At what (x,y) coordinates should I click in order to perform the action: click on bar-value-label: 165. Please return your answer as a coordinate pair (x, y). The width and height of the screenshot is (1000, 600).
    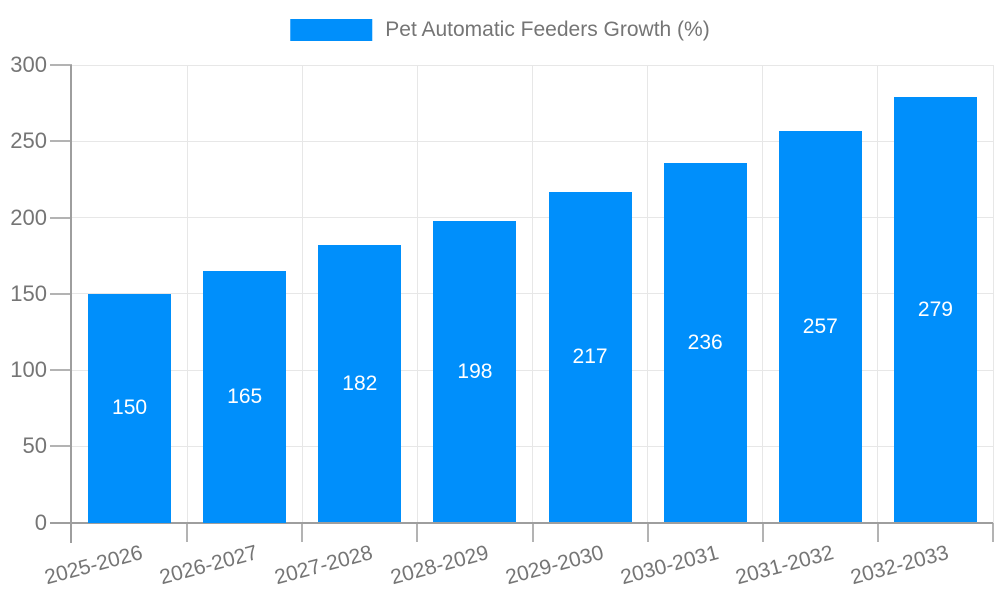
    Looking at the image, I should click on (245, 396).